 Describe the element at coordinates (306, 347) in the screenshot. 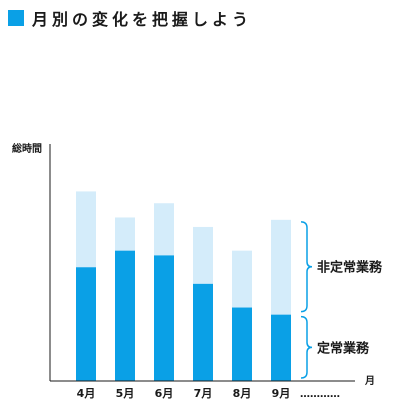

I see `legend-bracket-routine` at that location.